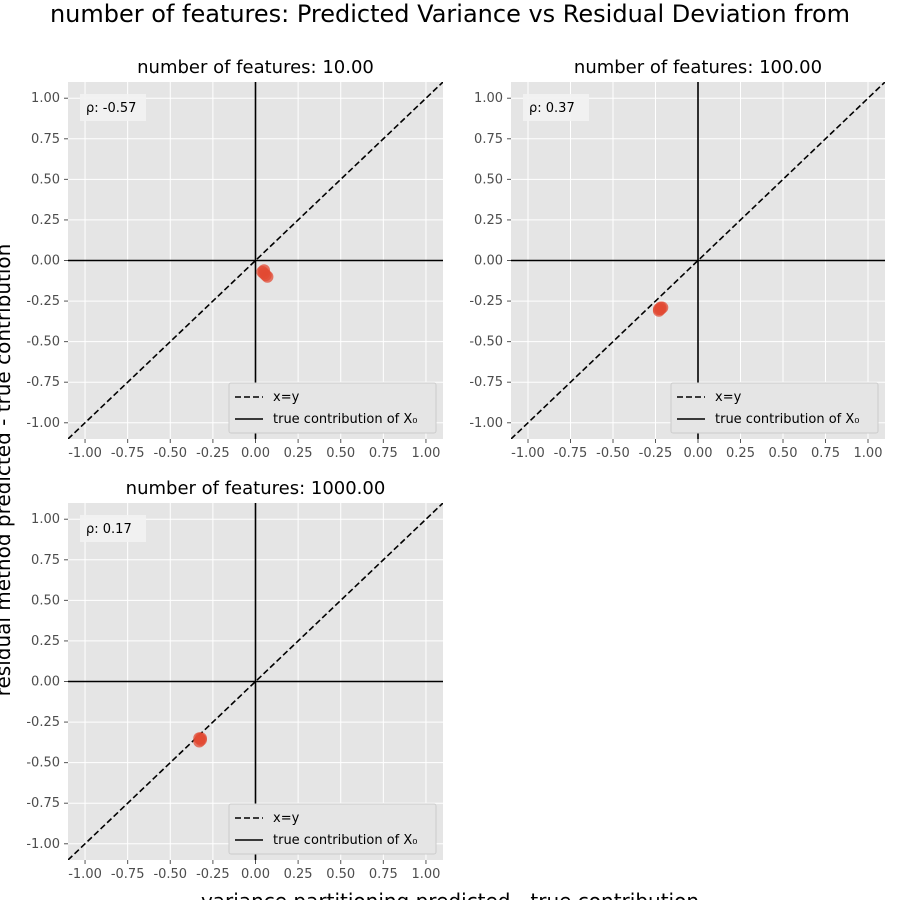 Image resolution: width=900 pixels, height=900 pixels. Describe the element at coordinates (698, 67) in the screenshot. I see `axes-title: number of features: 100.00` at that location.